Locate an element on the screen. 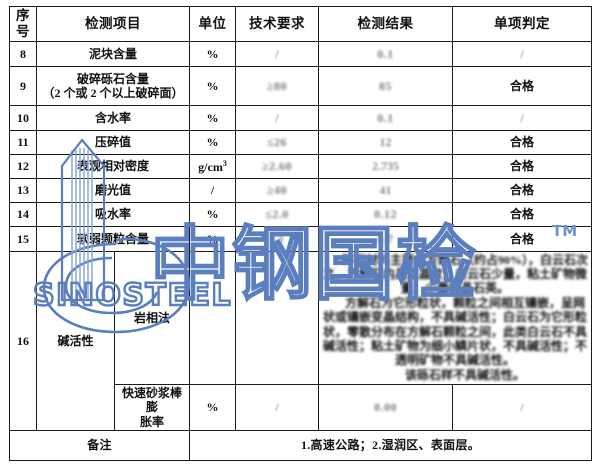 Image resolution: width=600 pixels, height=475 pixels. requirement-value: ≤2.0 is located at coordinates (277, 214).